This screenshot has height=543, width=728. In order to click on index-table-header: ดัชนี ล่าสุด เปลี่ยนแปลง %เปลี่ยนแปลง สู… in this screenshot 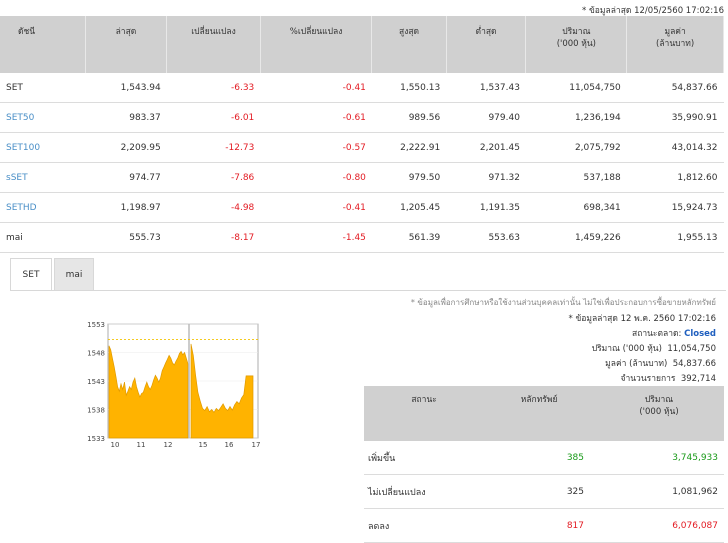, I will do `click(362, 44)`.